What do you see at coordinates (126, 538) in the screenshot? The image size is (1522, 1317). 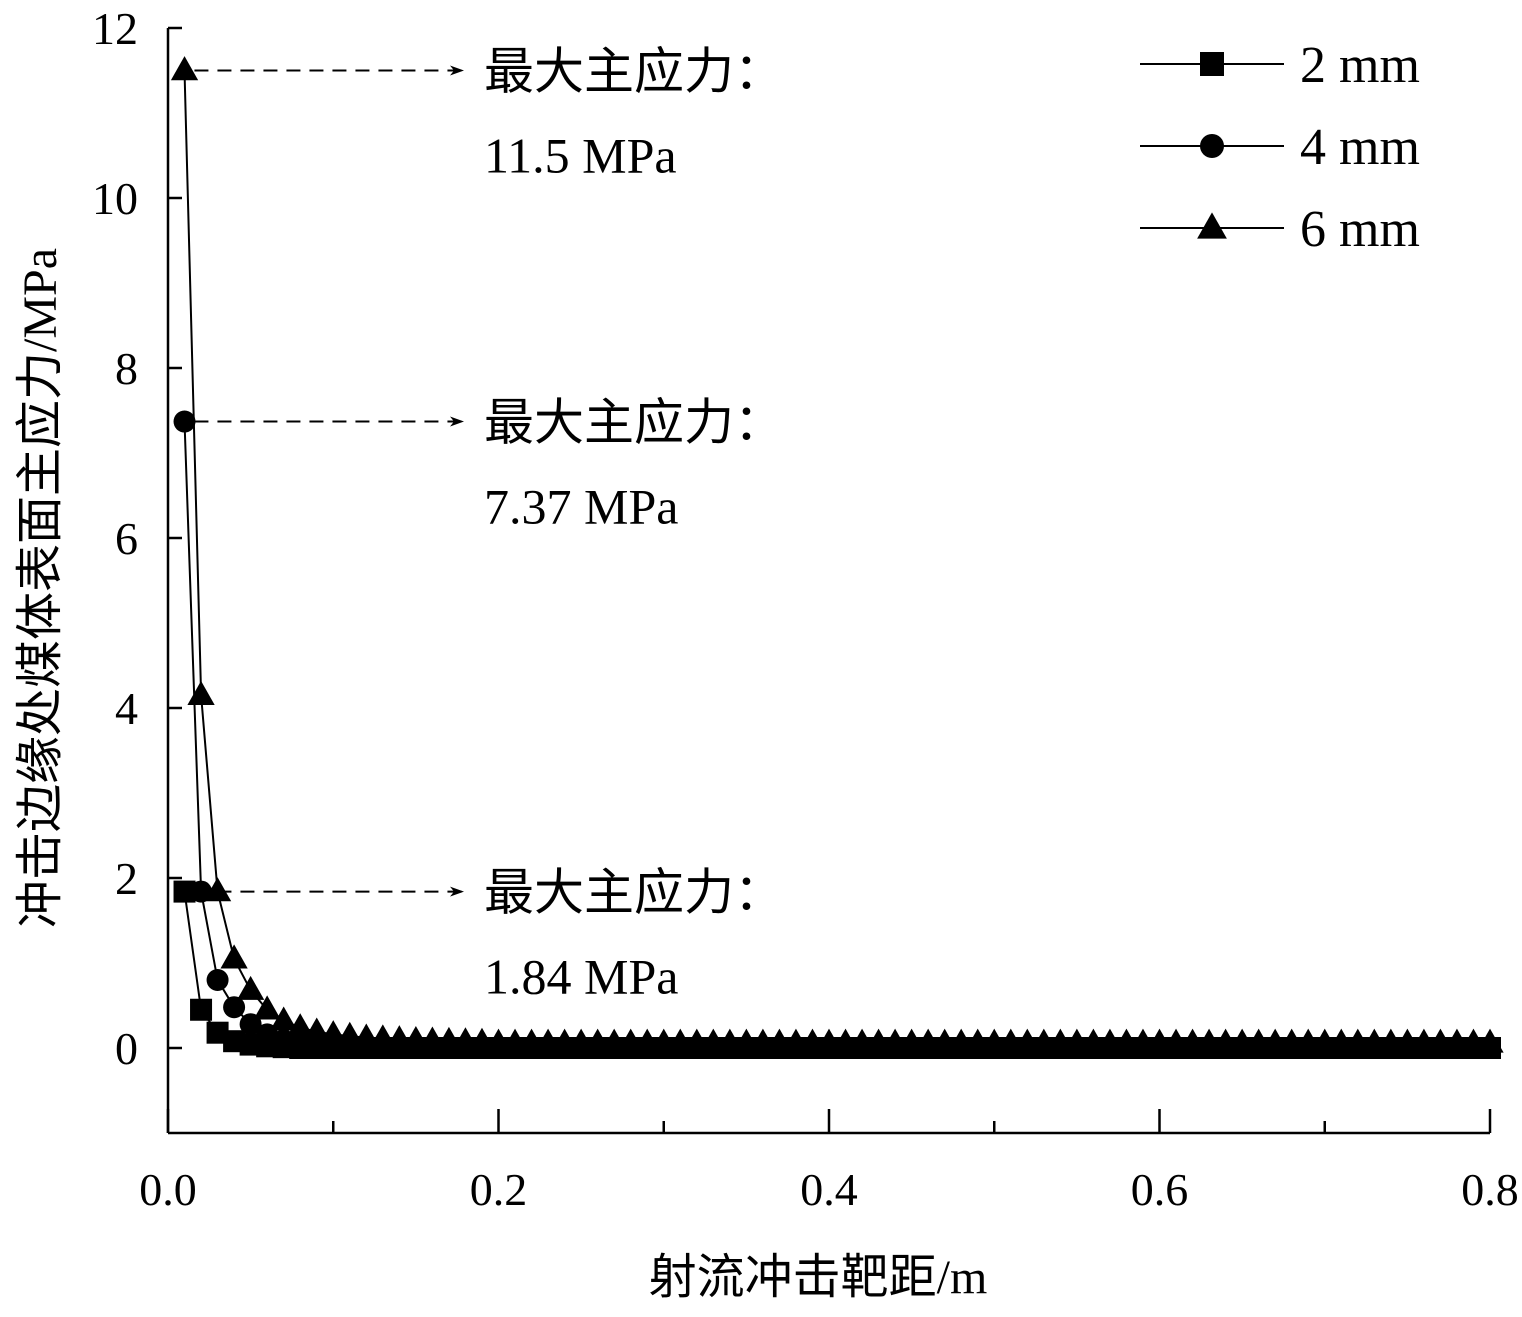 I see `y-tick-label: 6` at bounding box center [126, 538].